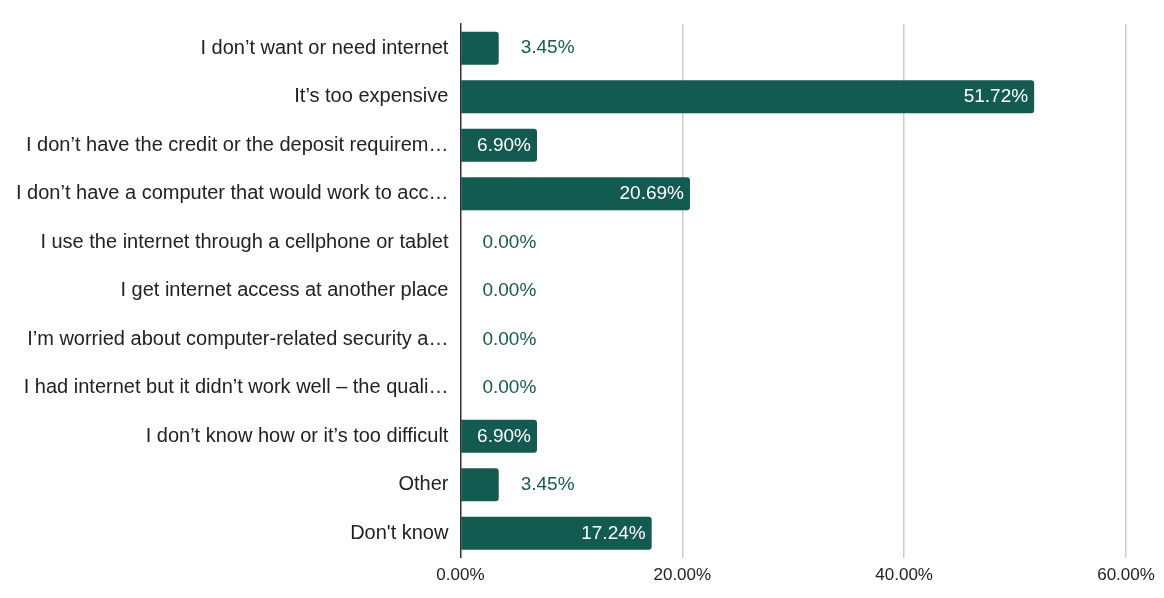 The image size is (1164, 598). Describe the element at coordinates (423, 483) in the screenshot. I see `y-tick-label: Other` at that location.